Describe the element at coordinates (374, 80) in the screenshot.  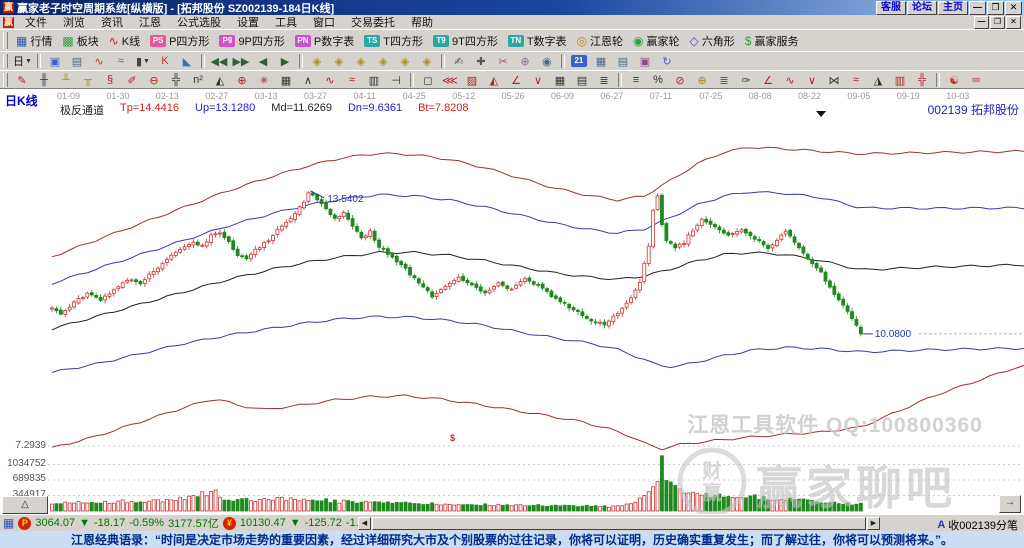
I see `square-grid-2-button: ▥` at that location.